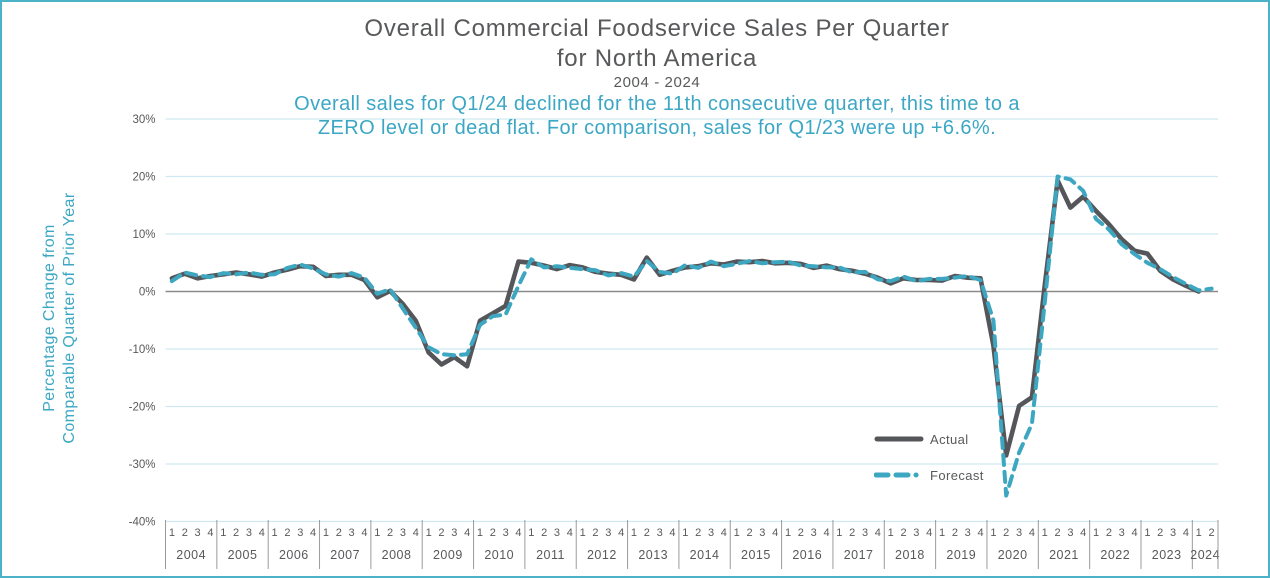  What do you see at coordinates (142, 408) in the screenshot?
I see `svg-text: -20%` at bounding box center [142, 408].